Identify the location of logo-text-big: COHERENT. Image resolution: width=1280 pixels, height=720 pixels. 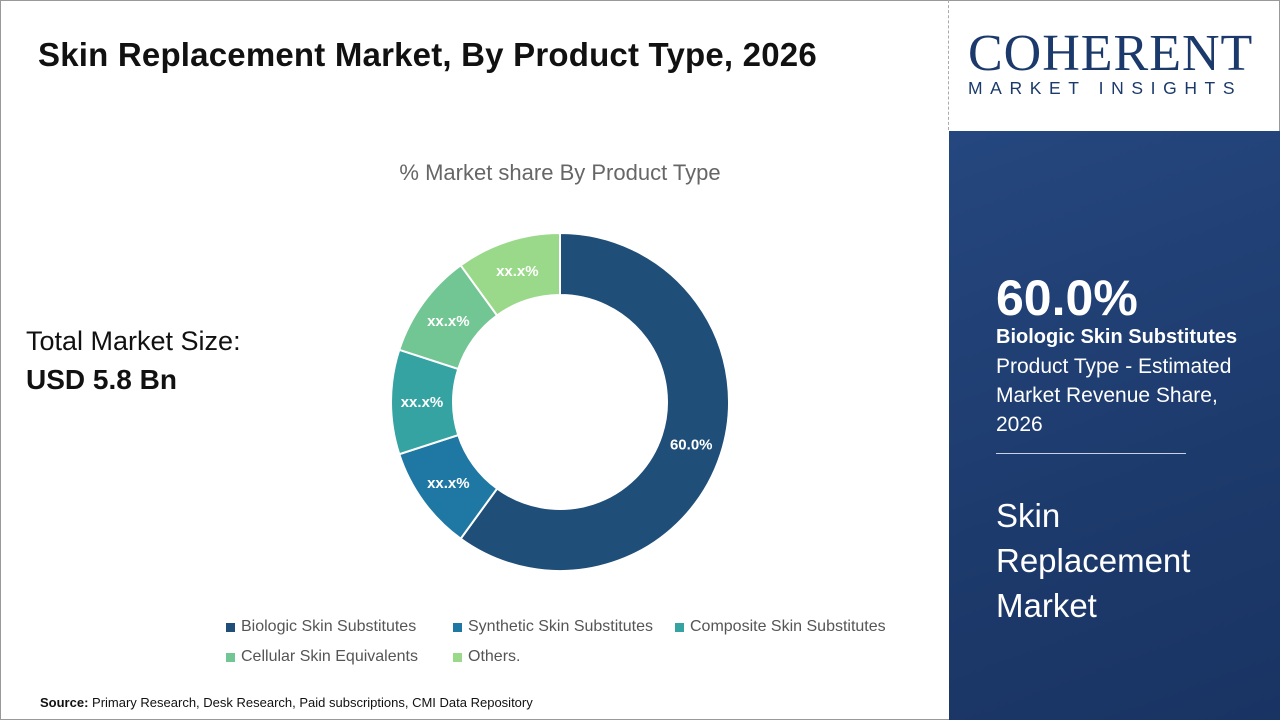
(1111, 53).